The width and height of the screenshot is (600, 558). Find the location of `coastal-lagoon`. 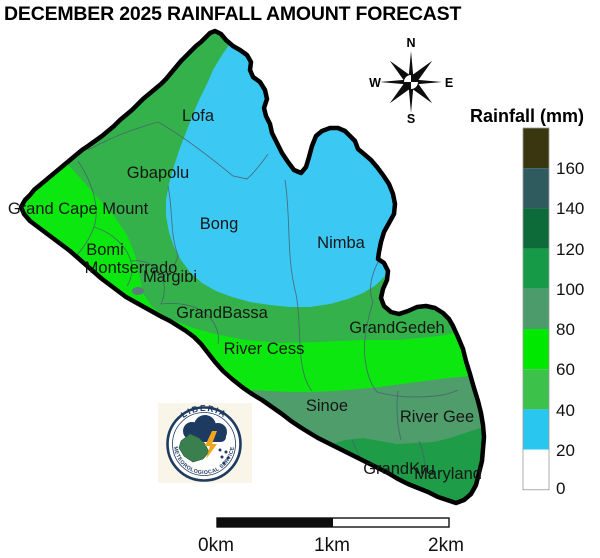

coastal-lagoon is located at coordinates (138, 291).